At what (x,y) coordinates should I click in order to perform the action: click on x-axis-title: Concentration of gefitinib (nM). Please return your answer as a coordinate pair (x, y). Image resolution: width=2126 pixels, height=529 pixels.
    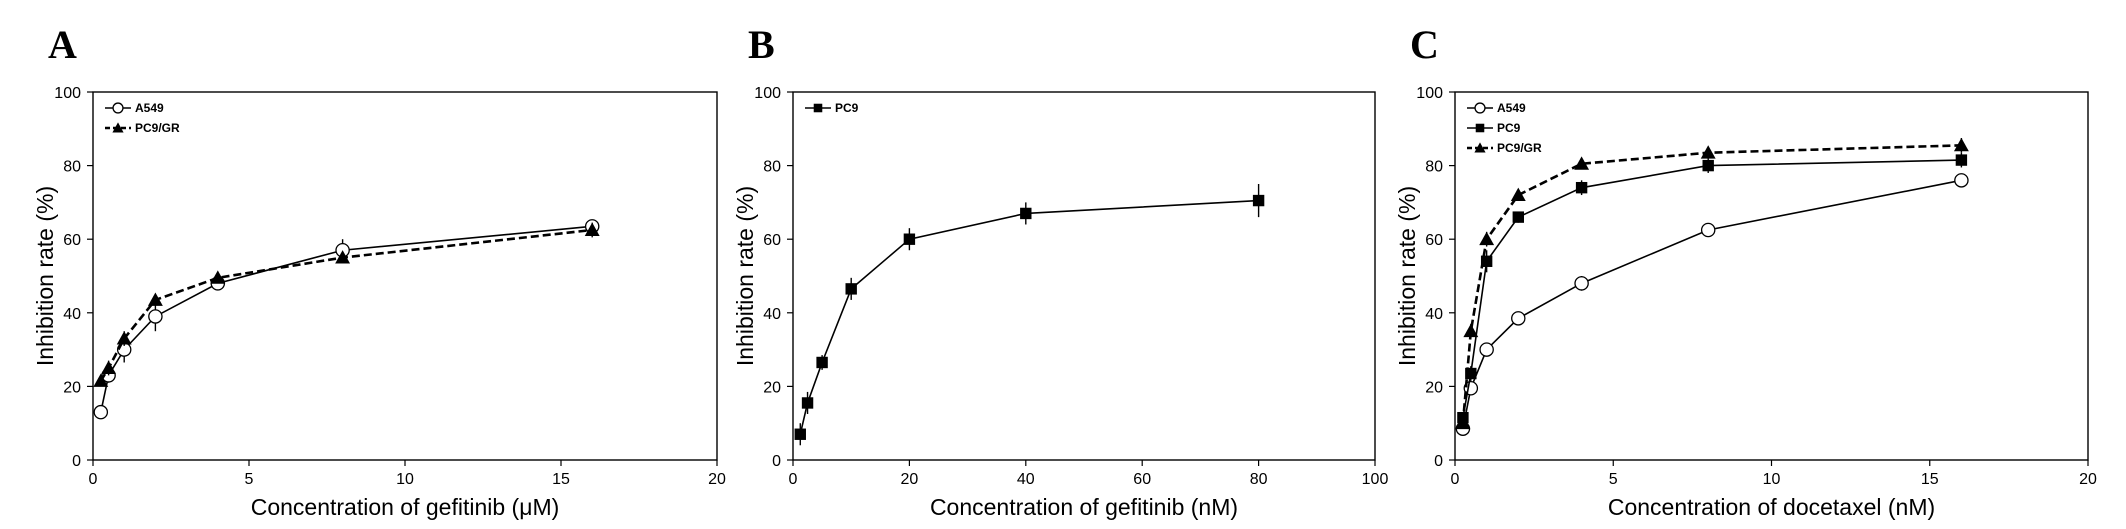
    Looking at the image, I should click on (1084, 507).